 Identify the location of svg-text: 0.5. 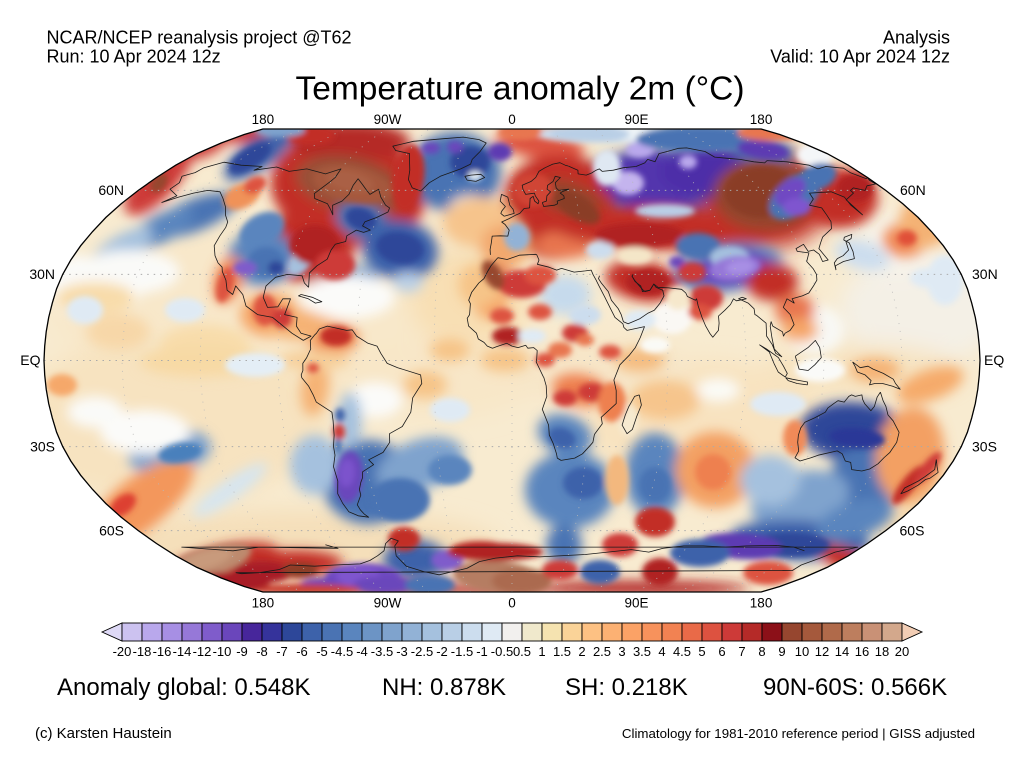
(522, 651).